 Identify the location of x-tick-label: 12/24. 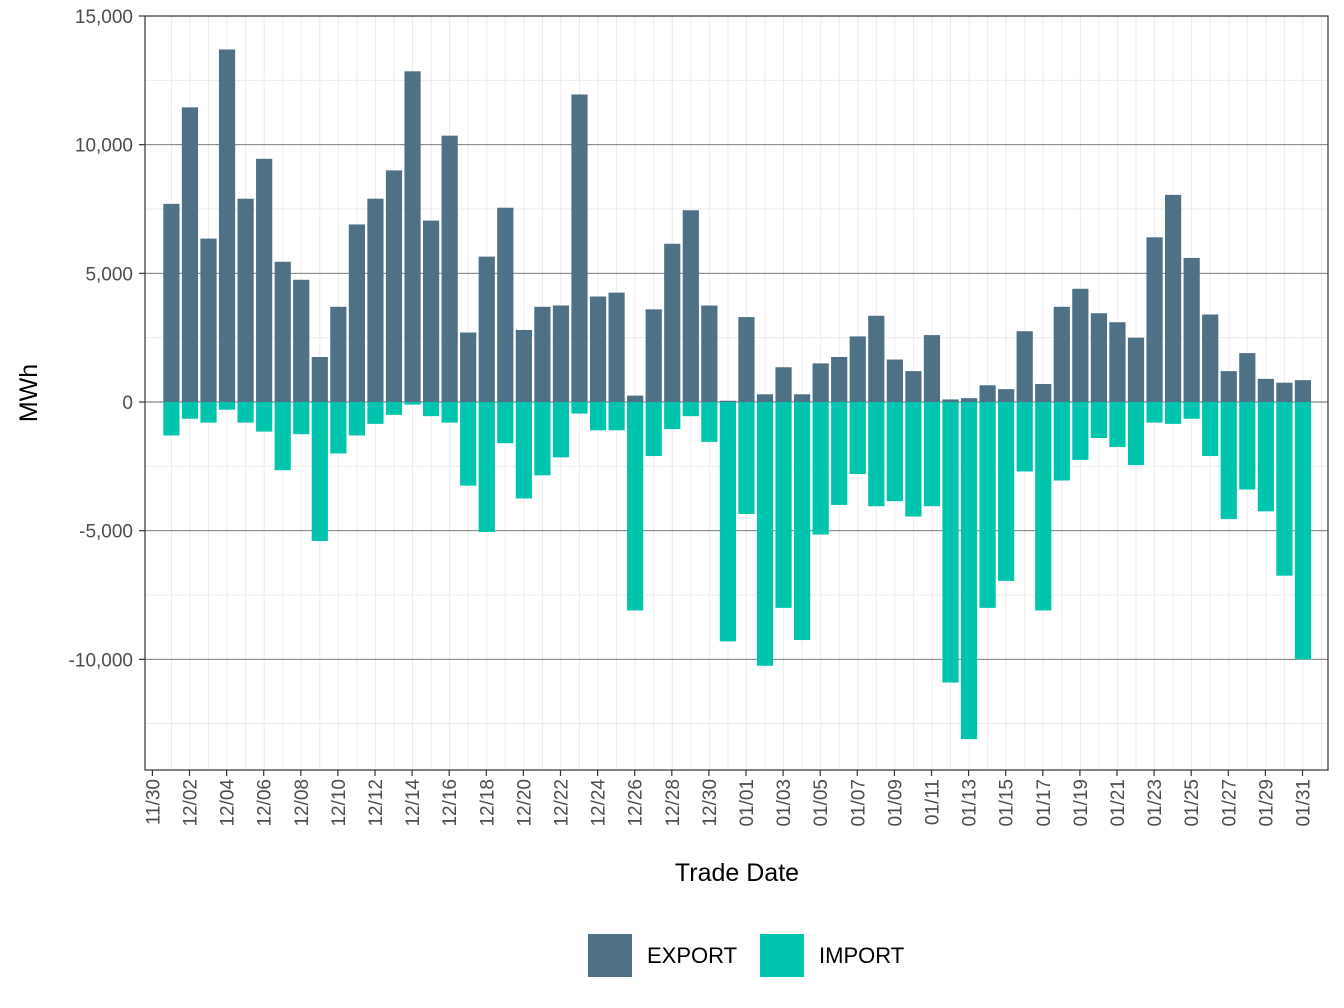
(599, 803).